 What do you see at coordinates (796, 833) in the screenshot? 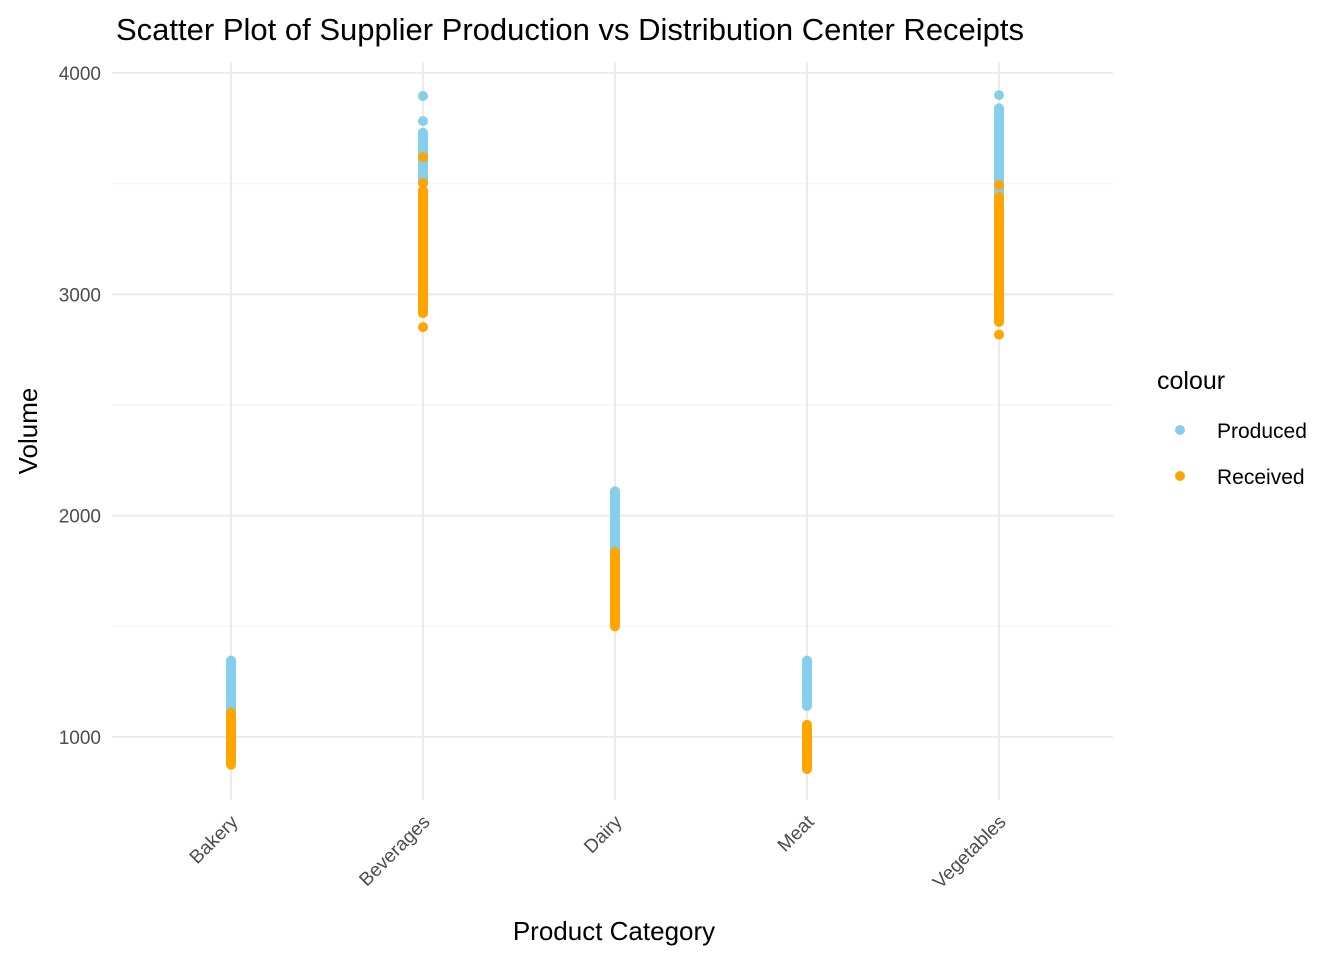
I see `x-tick-label: Meat` at bounding box center [796, 833].